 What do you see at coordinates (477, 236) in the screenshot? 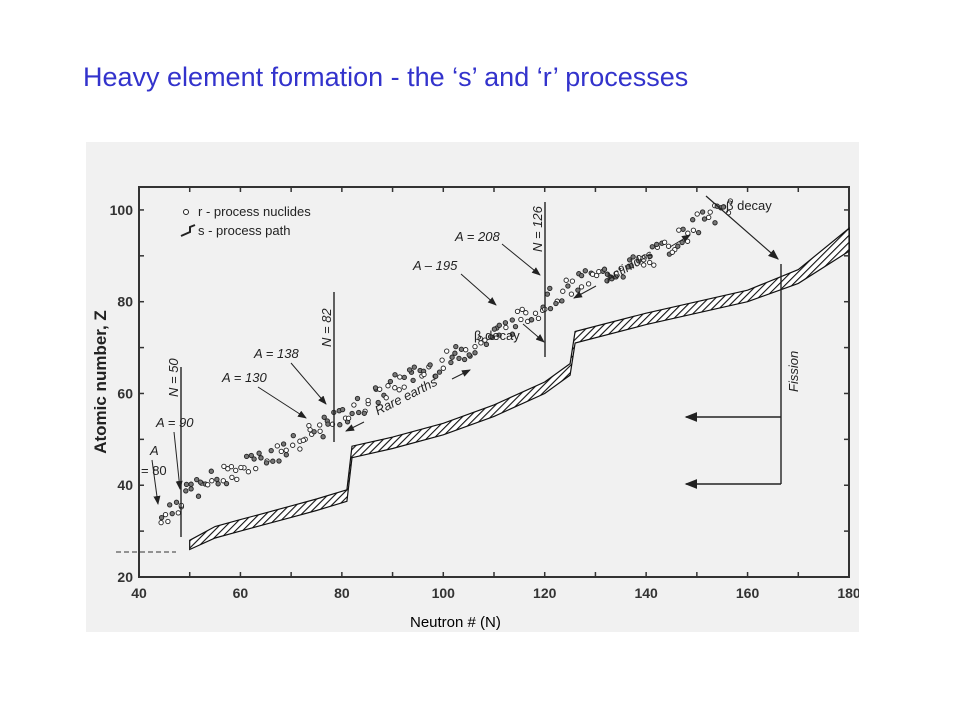
I see `label-a208: A = 208` at bounding box center [477, 236].